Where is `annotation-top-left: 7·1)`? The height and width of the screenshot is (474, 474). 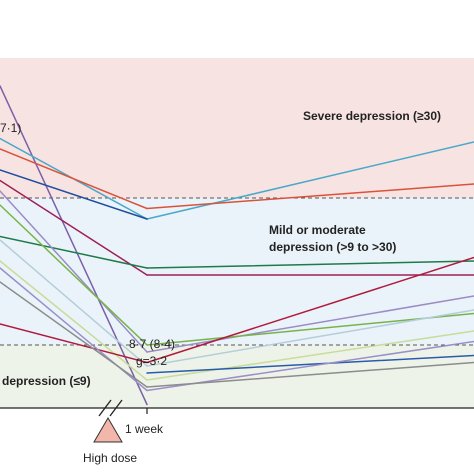 annotation-top-left: 7·1) is located at coordinates (10, 128).